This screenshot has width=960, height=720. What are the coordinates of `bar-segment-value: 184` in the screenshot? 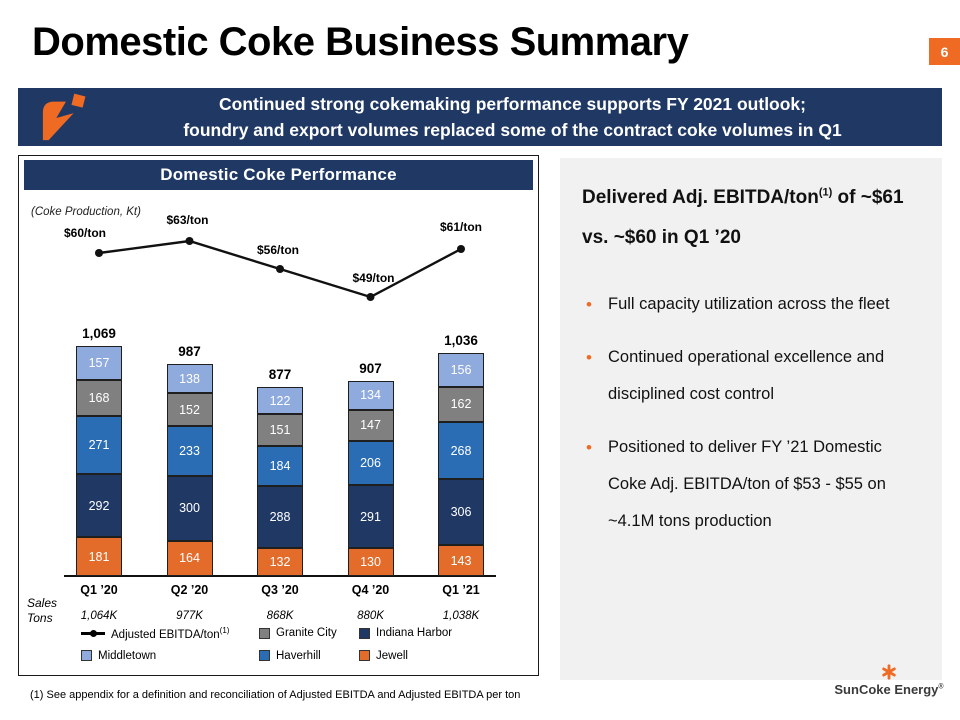 It's located at (280, 465).